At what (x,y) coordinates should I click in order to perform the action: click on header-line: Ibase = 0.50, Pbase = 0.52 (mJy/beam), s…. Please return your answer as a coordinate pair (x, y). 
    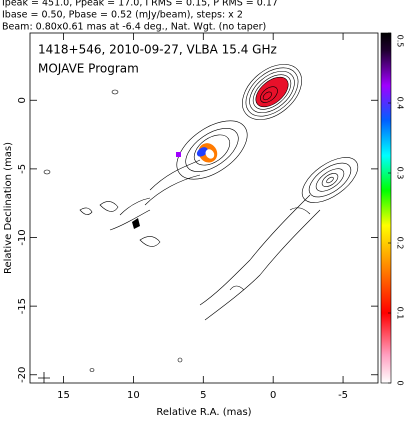
    Looking at the image, I should click on (122, 15).